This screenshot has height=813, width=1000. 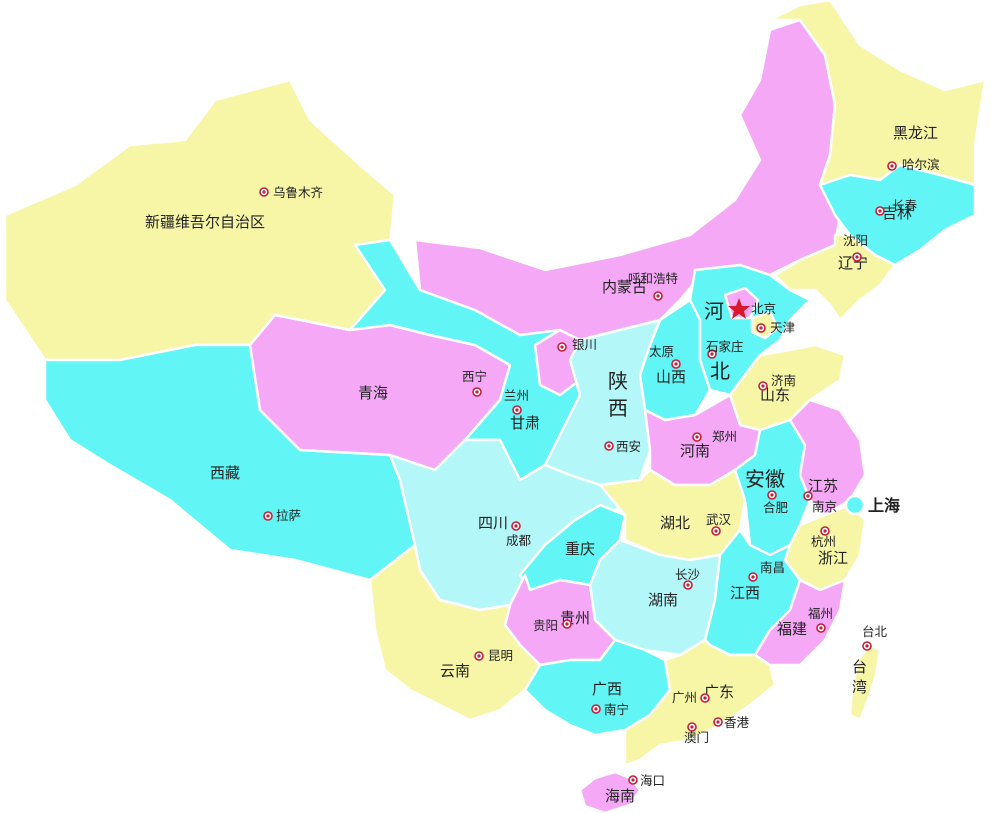 I want to click on city-dot-center-fuzhou, so click(x=821, y=628).